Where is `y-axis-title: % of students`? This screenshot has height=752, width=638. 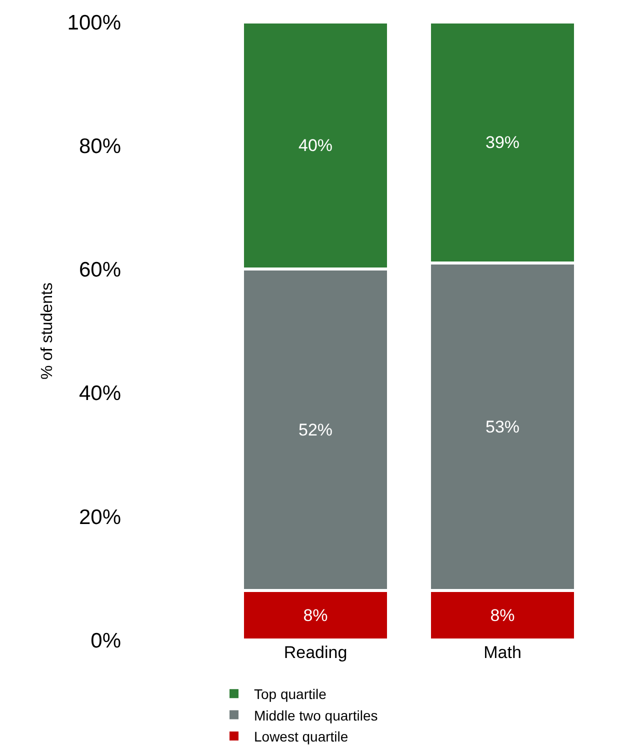
y-axis-title: % of students is located at coordinates (47, 331).